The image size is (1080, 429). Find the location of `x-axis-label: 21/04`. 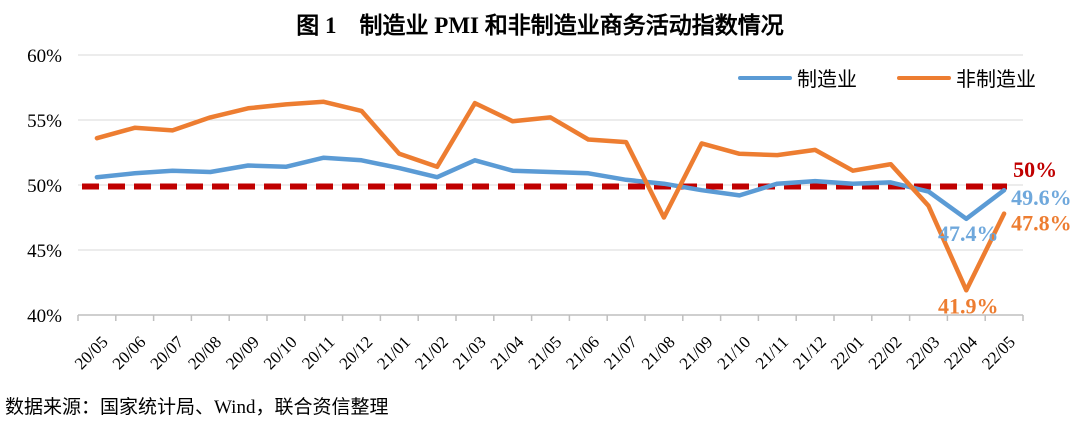

x-axis-label: 21/04 is located at coordinates (507, 352).